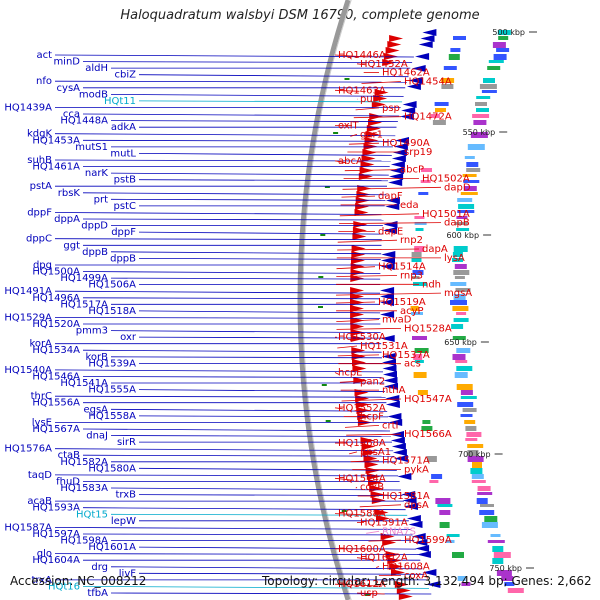  I want to click on reverse-gene-label: HQ1597A, so click(56, 534).